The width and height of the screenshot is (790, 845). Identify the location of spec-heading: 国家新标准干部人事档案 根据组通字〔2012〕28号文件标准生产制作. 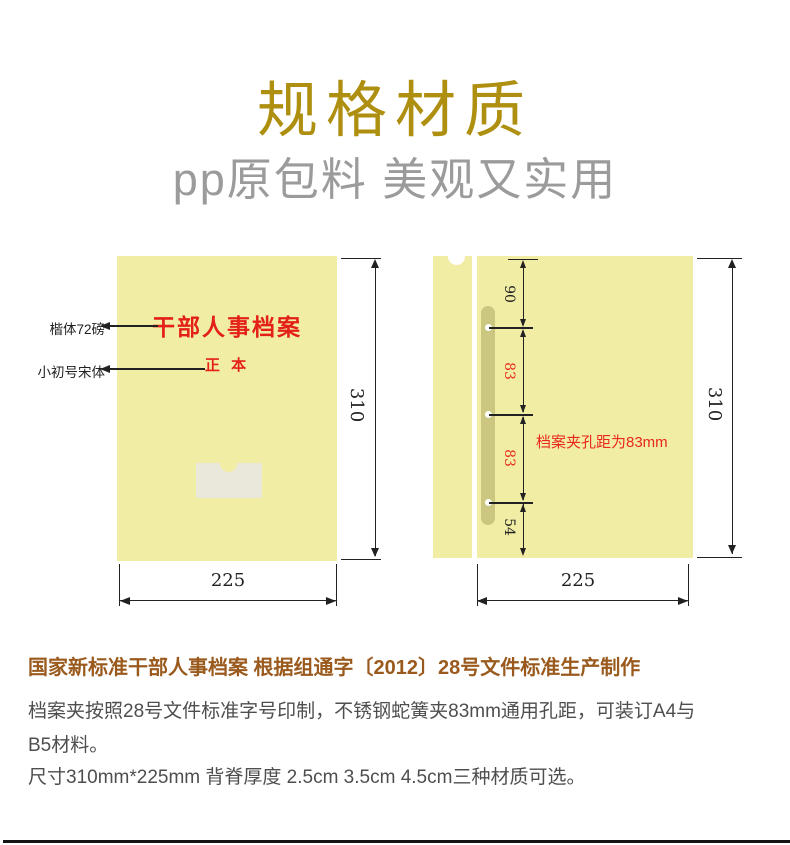
(334, 668).